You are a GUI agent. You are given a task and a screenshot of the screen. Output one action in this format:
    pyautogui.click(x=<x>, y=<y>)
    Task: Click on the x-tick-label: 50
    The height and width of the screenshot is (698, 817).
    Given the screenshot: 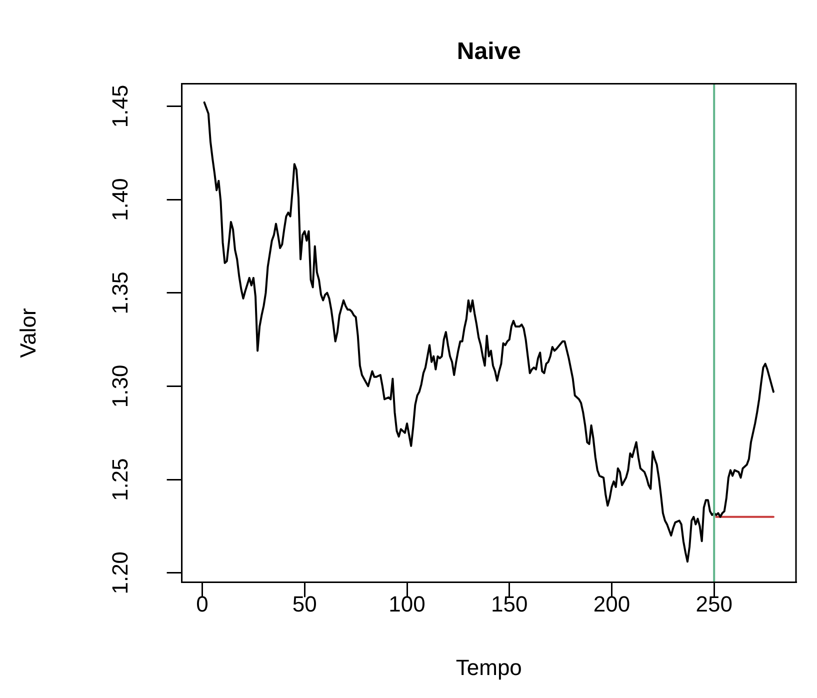 What is the action you would take?
    pyautogui.click(x=304, y=603)
    